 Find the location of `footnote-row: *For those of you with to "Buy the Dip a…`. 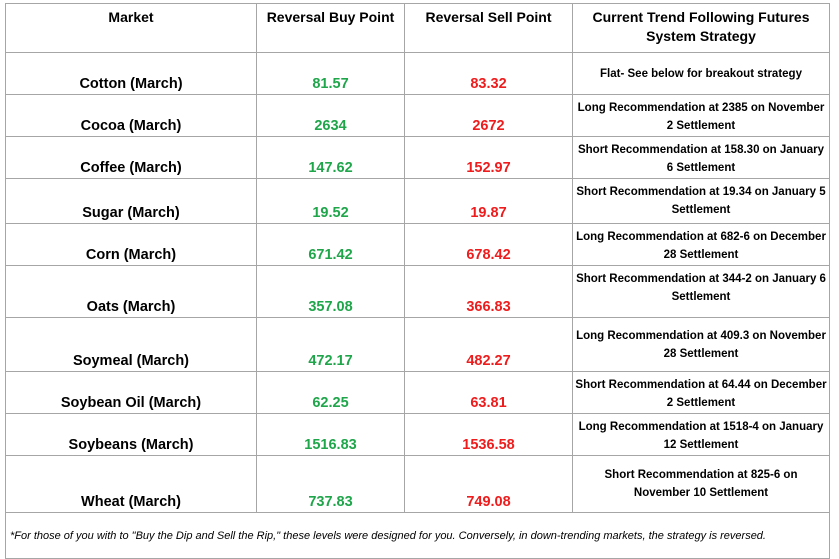

footnote-row: *For those of you with to "Buy the Dip a… is located at coordinates (417, 535).